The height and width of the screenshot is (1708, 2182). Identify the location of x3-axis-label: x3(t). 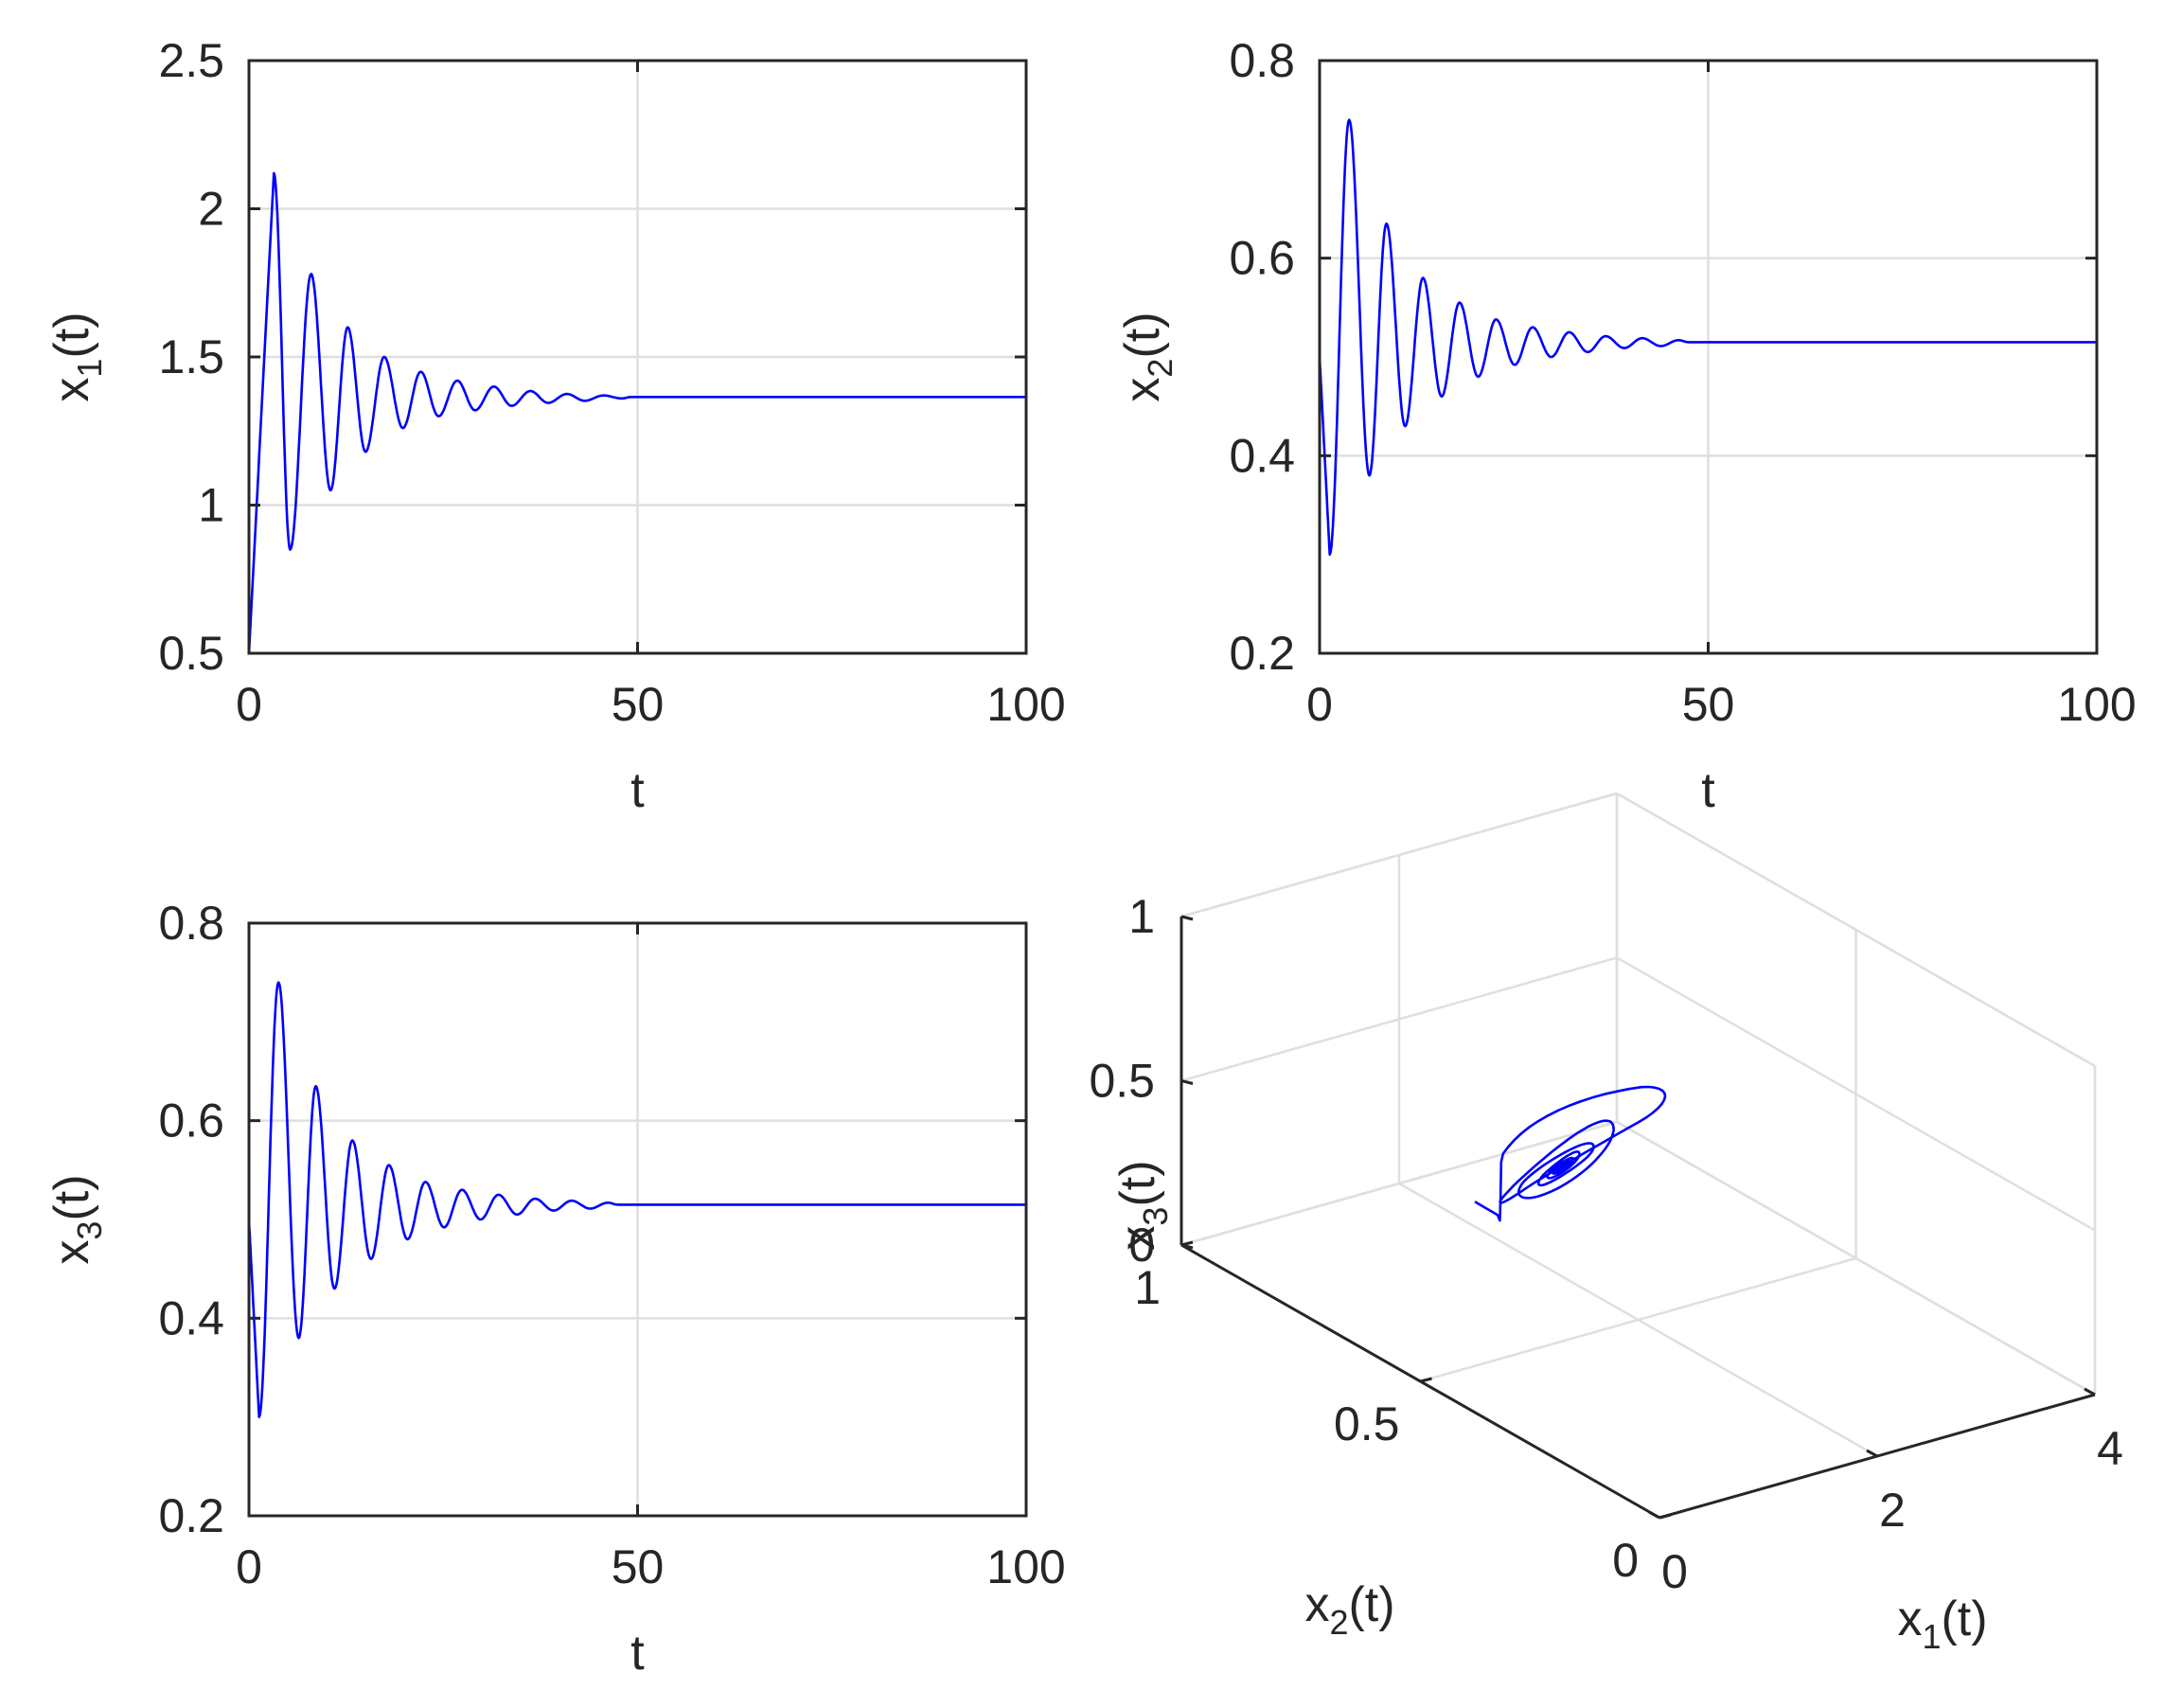
(1142, 1205).